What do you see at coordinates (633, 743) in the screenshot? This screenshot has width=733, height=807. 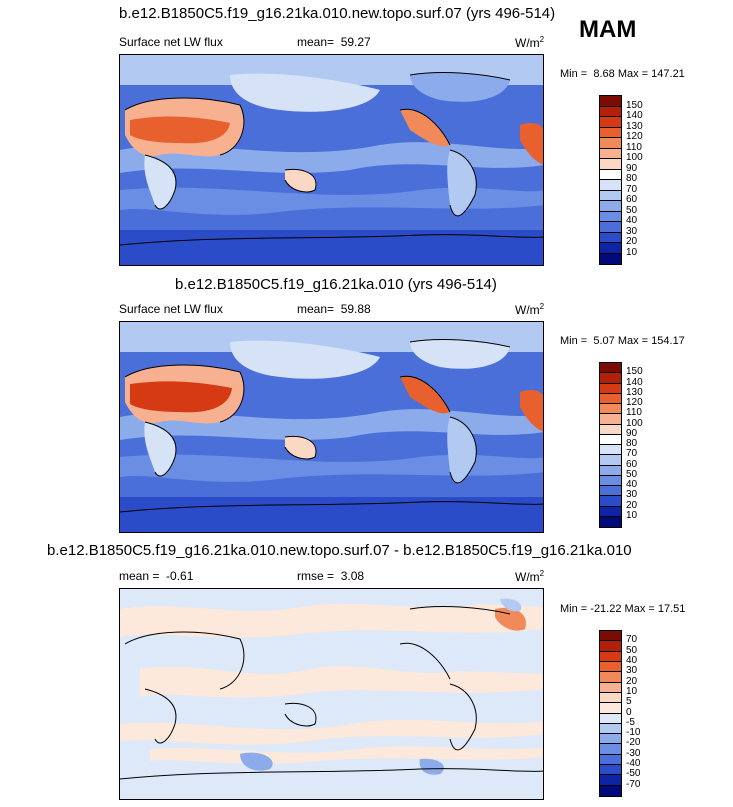 I see `colorbar-3-tick-label: -20` at bounding box center [633, 743].